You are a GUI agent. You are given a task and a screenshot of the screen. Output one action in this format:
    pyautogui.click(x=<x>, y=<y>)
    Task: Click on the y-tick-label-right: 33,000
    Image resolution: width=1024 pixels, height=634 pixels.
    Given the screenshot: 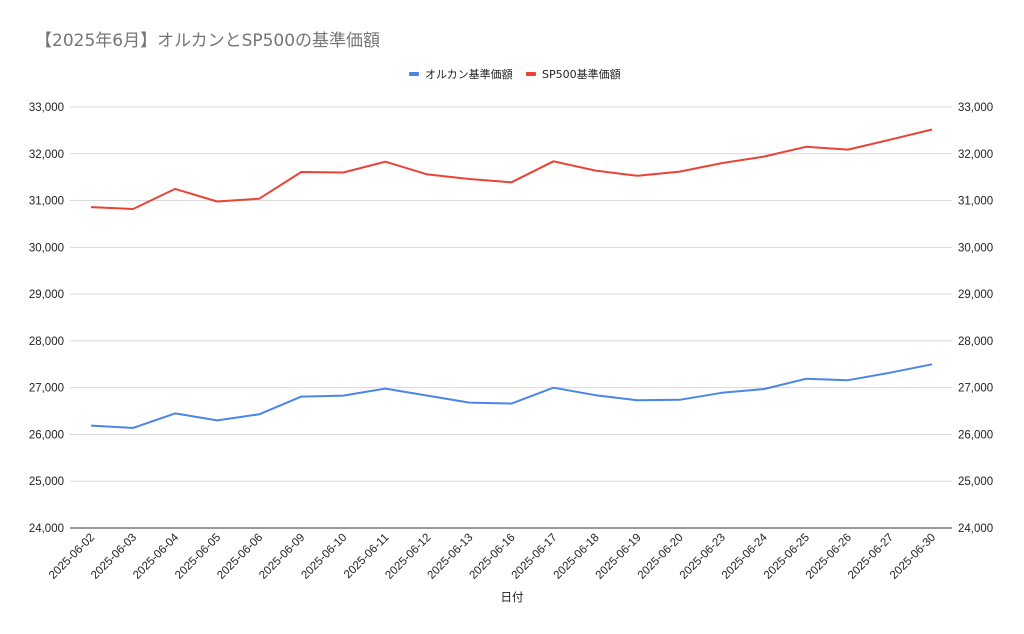 What is the action you would take?
    pyautogui.click(x=975, y=108)
    